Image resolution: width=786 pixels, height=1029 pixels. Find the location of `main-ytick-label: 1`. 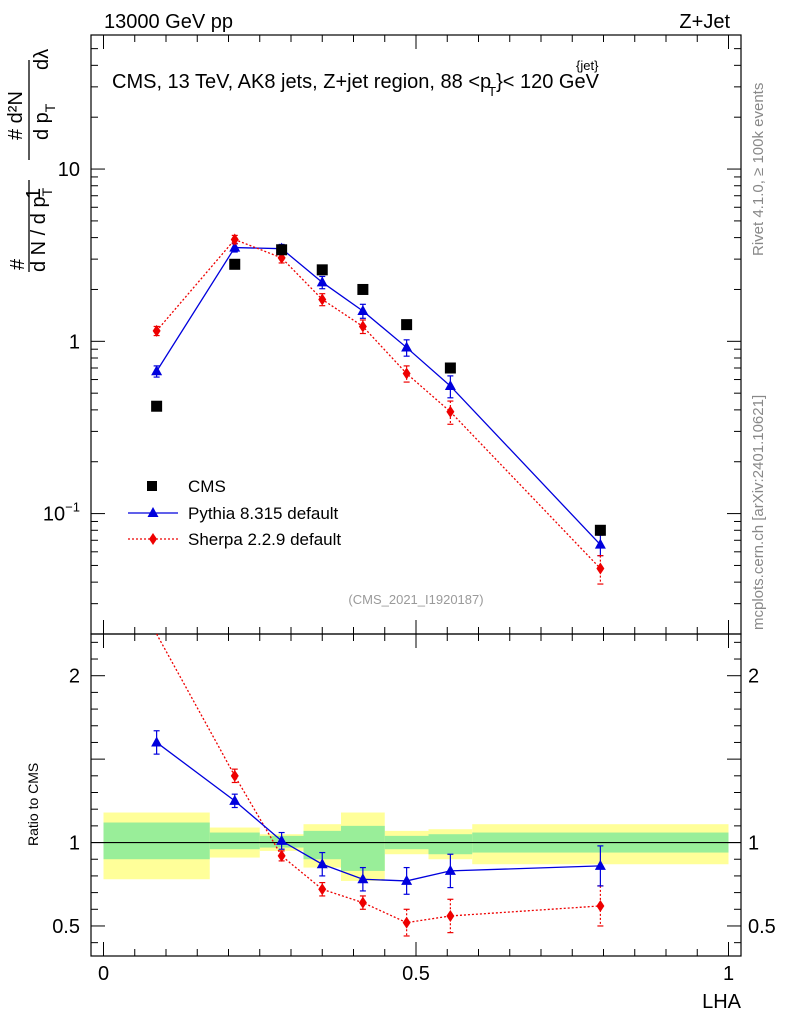

main-ytick-label: 1 is located at coordinates (74, 342).